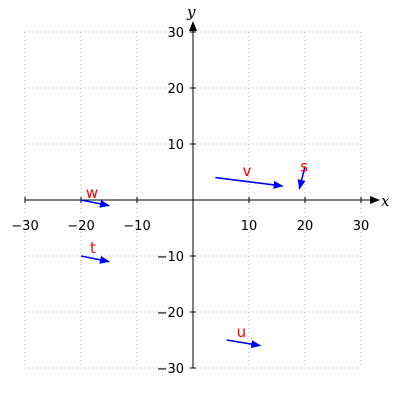 Image resolution: width=400 pixels, height=400 pixels. What do you see at coordinates (95, 259) in the screenshot?
I see `vector-t-arrow` at bounding box center [95, 259].